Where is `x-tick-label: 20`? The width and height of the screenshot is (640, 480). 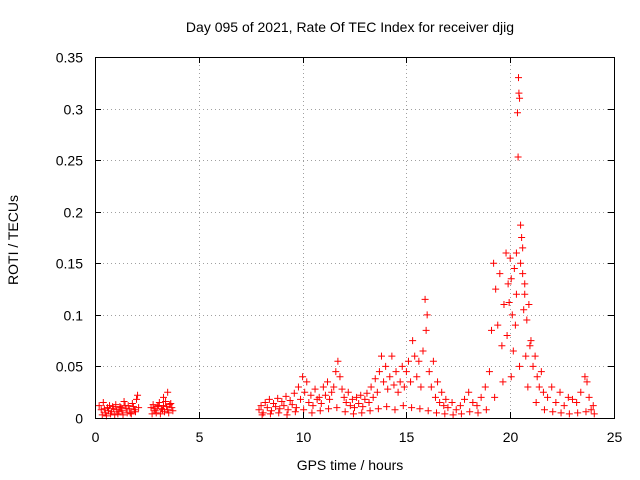
x-tick-label: 20 is located at coordinates (511, 437).